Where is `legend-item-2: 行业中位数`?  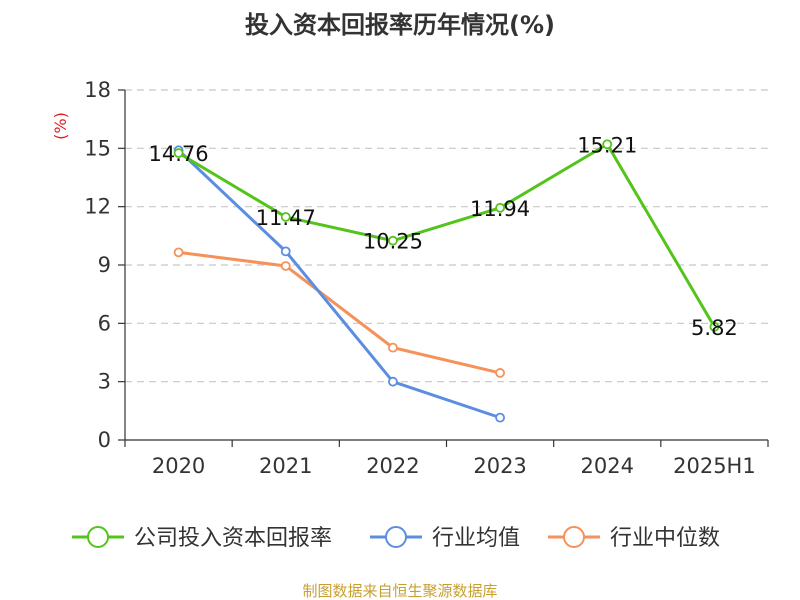 legend-item-2: 行业中位数 is located at coordinates (634, 538).